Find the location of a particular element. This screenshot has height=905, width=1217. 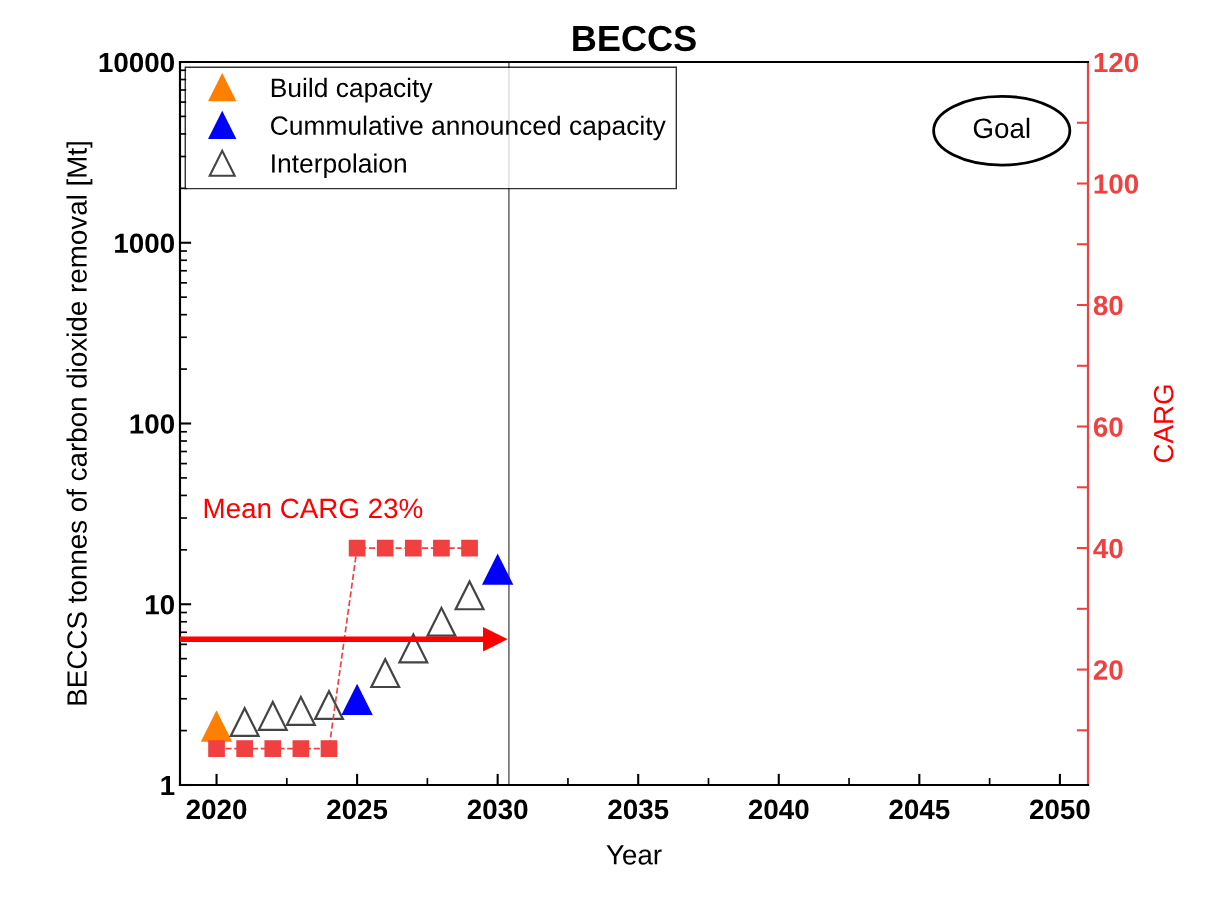

y2-tick-label: 20 is located at coordinates (1108, 670).